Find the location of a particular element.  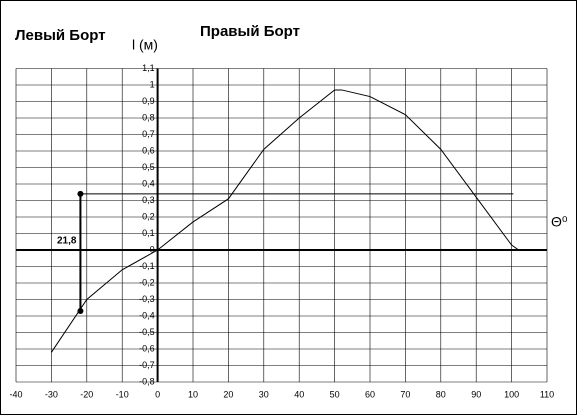

y-tick-label: -0,4 is located at coordinates (147, 315).